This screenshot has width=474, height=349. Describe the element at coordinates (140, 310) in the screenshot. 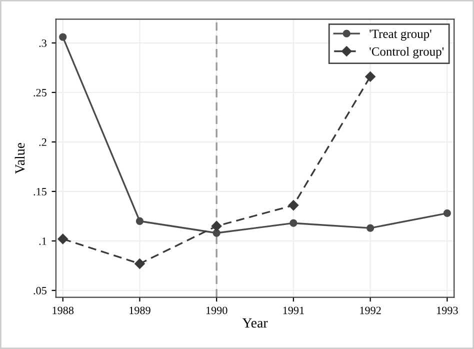

I see `x-tick-label: 1989` at that location.